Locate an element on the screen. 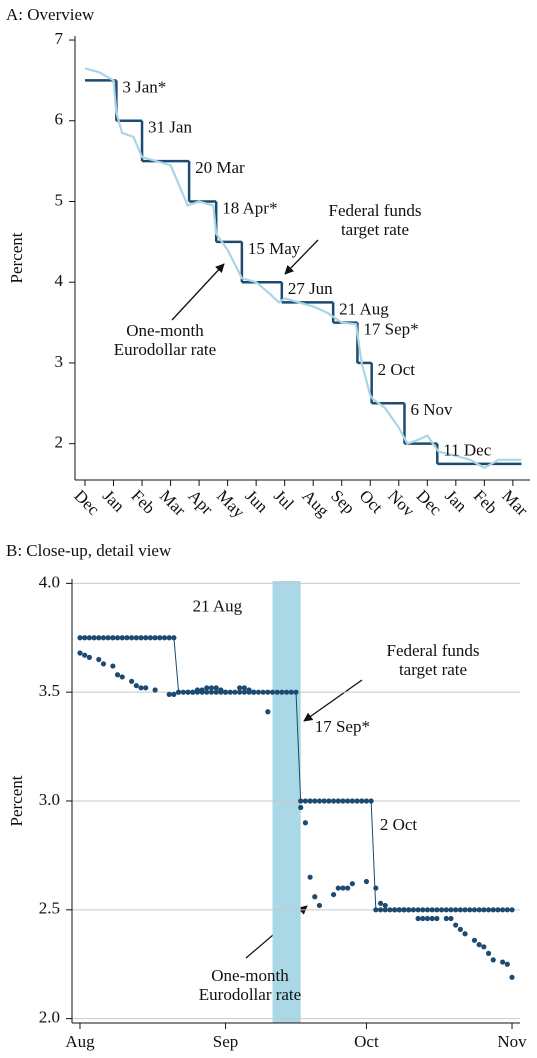  y-tick-label: 2 is located at coordinates (59, 442).